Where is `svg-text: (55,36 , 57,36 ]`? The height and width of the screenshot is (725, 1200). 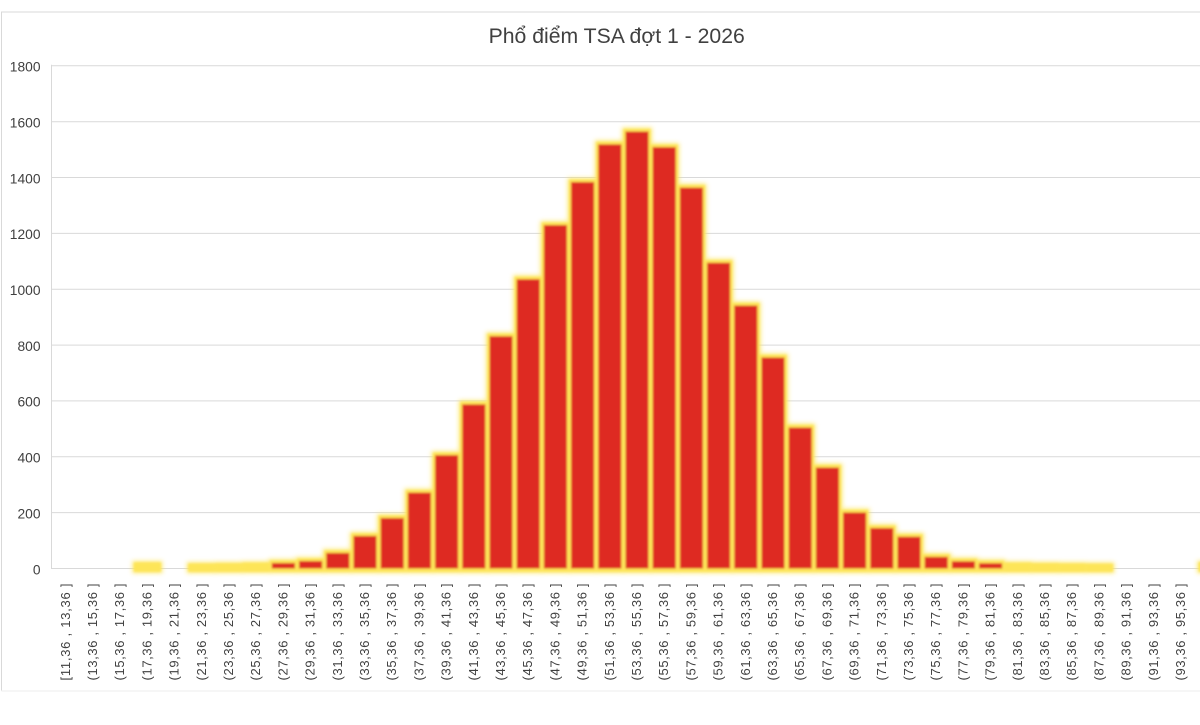
svg-text: (55,36 , 57,36 ] is located at coordinates (663, 632).